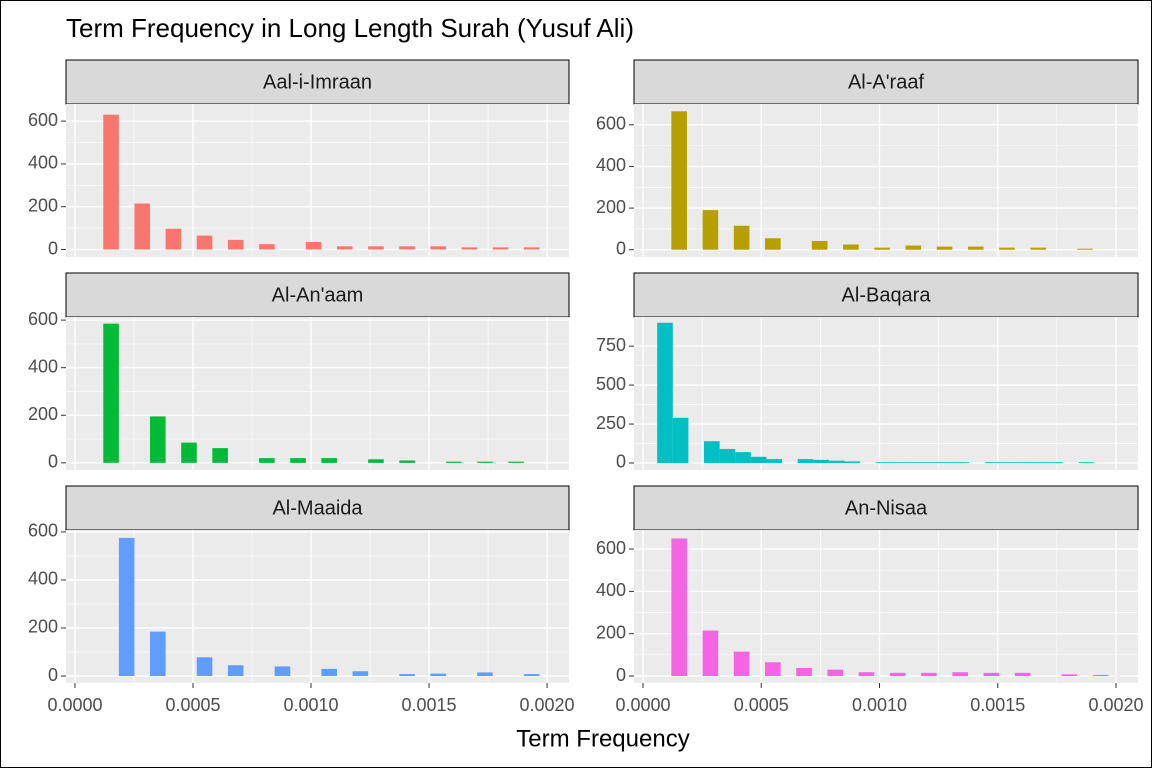 This screenshot has height=768, width=1152. I want to click on y-tick-label: 250, so click(611, 423).